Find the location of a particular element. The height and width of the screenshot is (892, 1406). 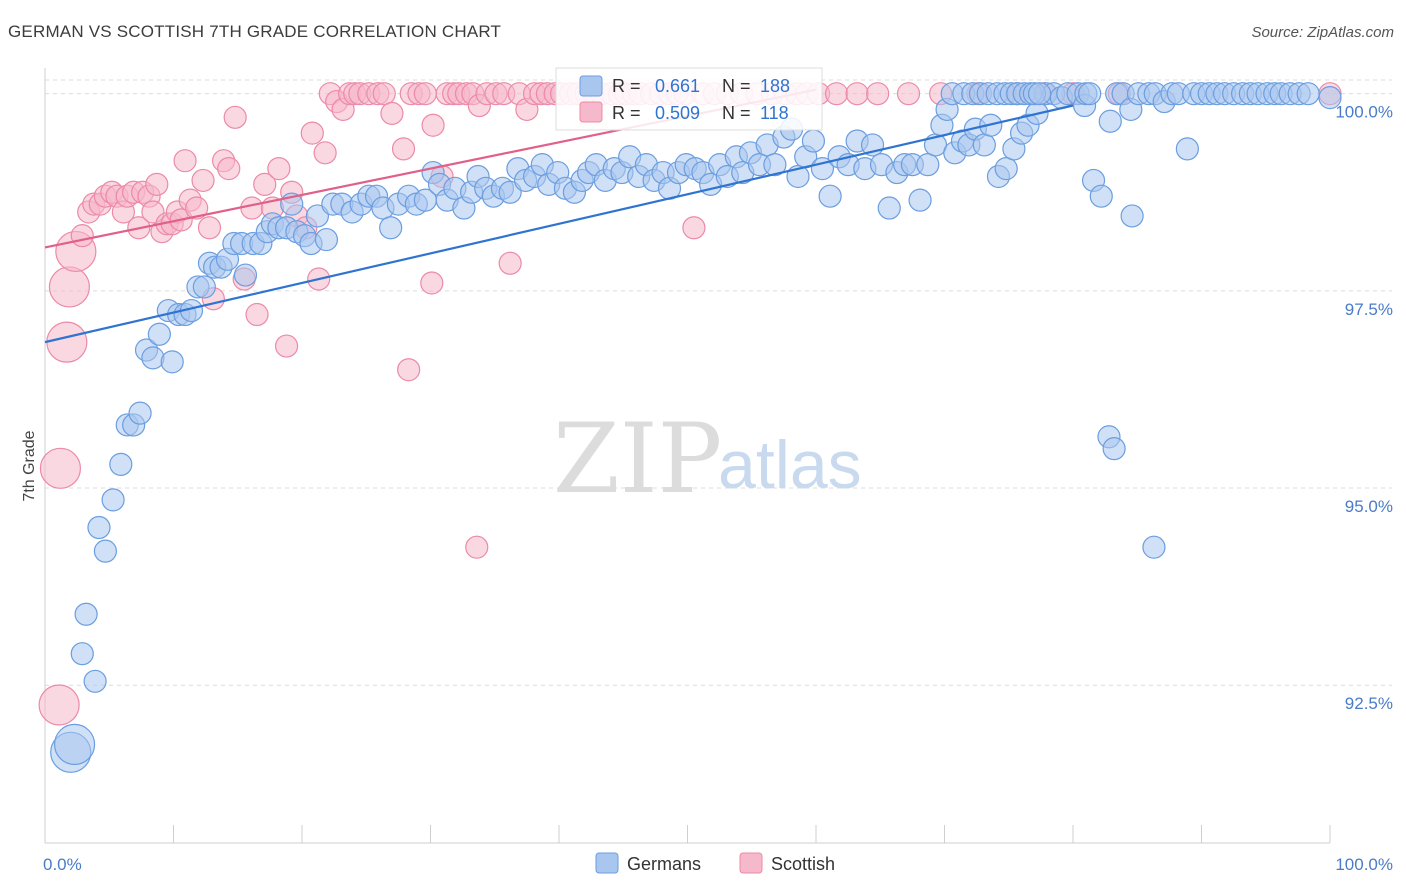

x-tick-label-max: 100.0% is located at coordinates (1364, 864).